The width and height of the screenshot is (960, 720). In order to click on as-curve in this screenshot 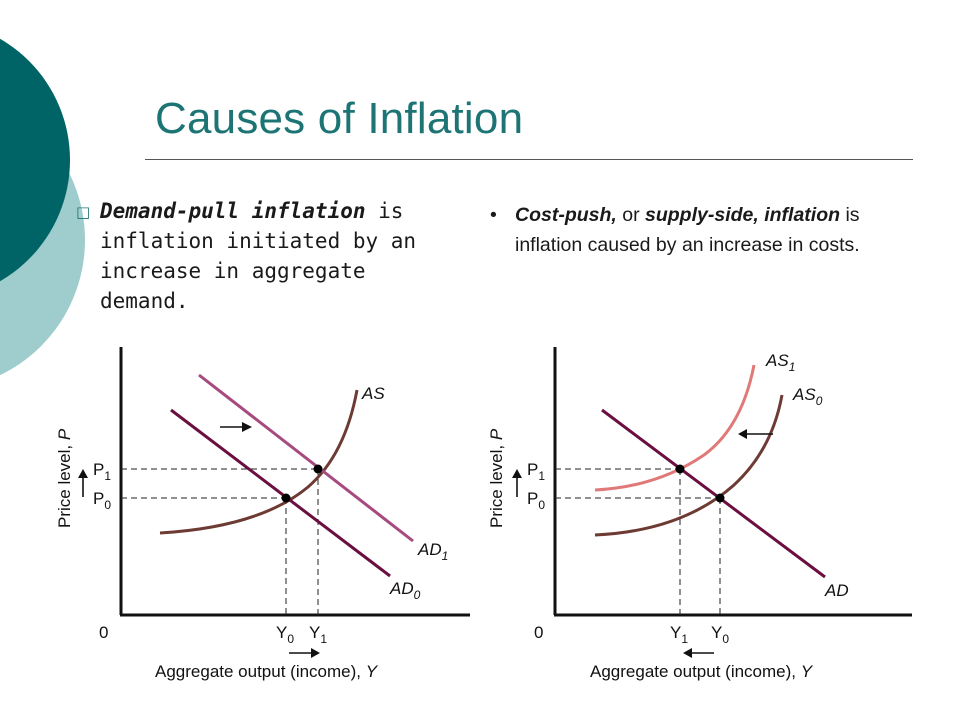, I will do `click(259, 462)`.